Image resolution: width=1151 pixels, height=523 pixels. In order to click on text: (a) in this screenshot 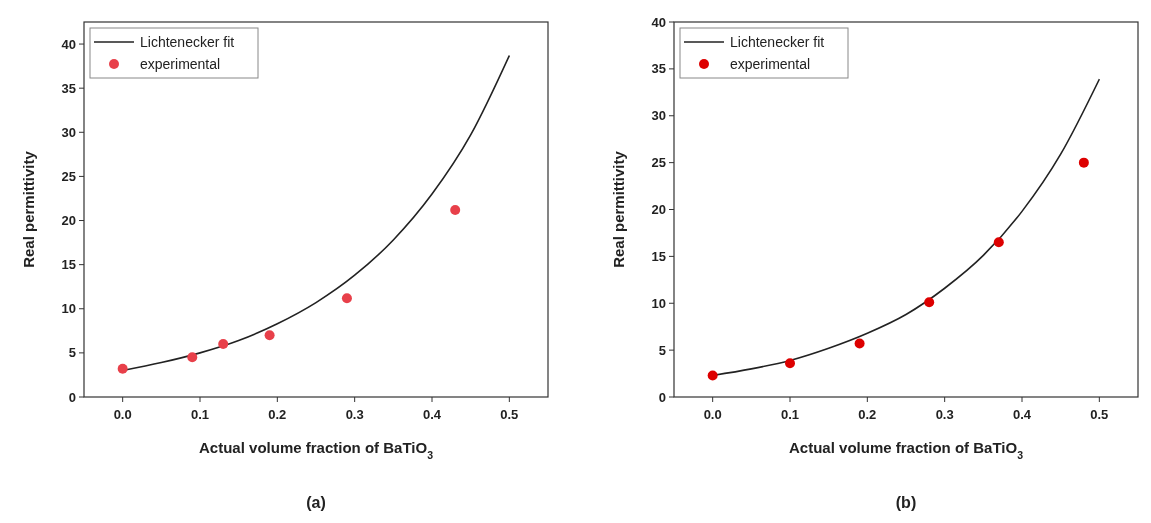, I will do `click(316, 502)`.